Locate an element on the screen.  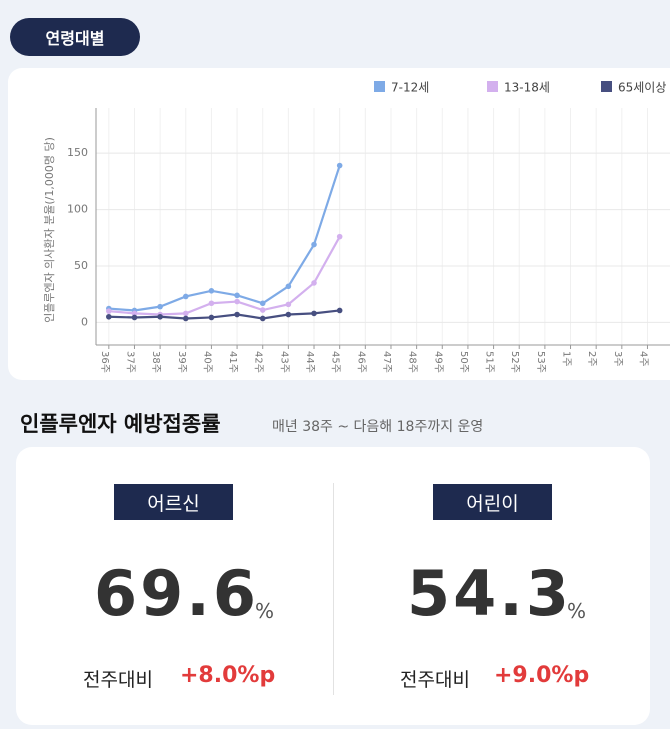
x-tick-label: 46주 is located at coordinates (360, 362).